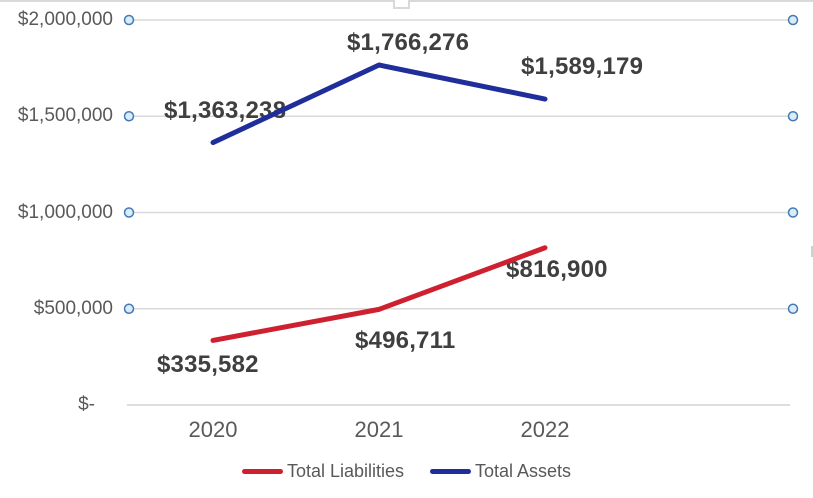  I want to click on legend-line-swatch-liabilities-icon, so click(262, 471).